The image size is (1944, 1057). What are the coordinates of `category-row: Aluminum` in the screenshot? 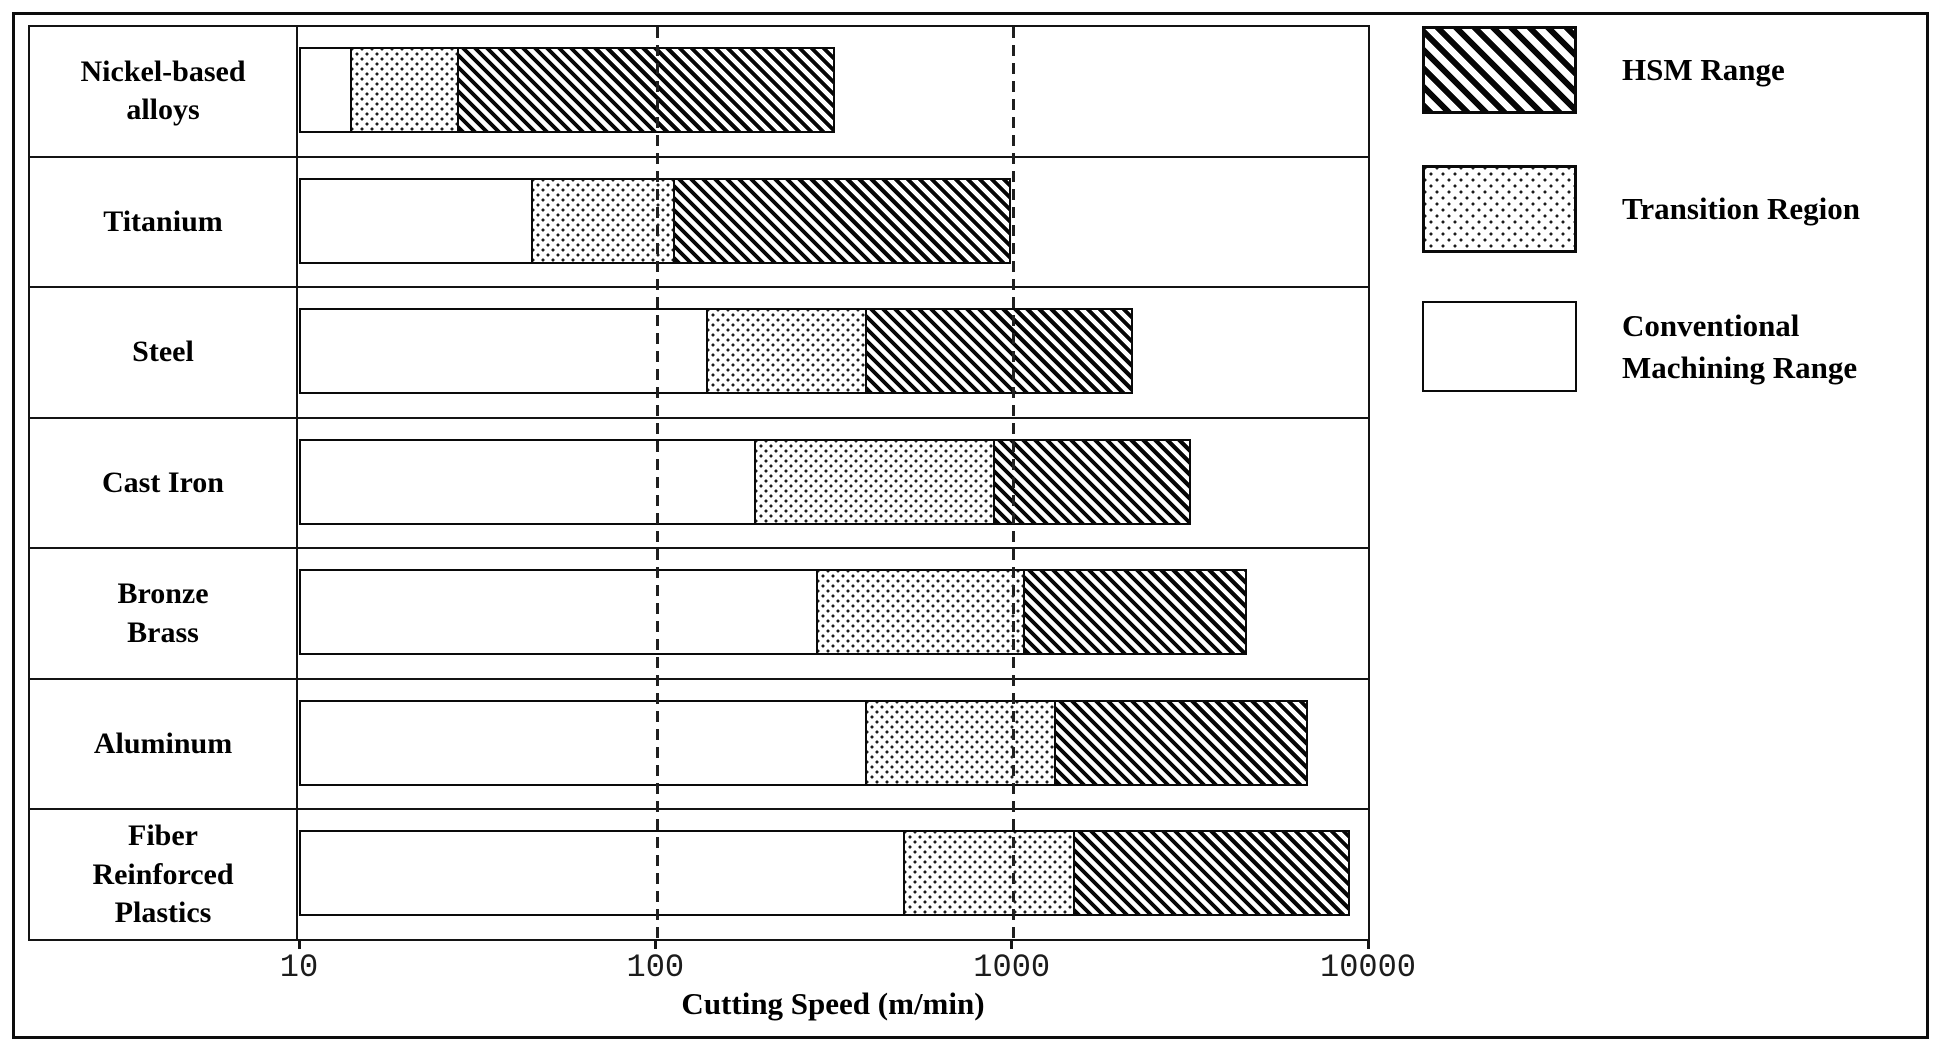 It's located at (699, 745).